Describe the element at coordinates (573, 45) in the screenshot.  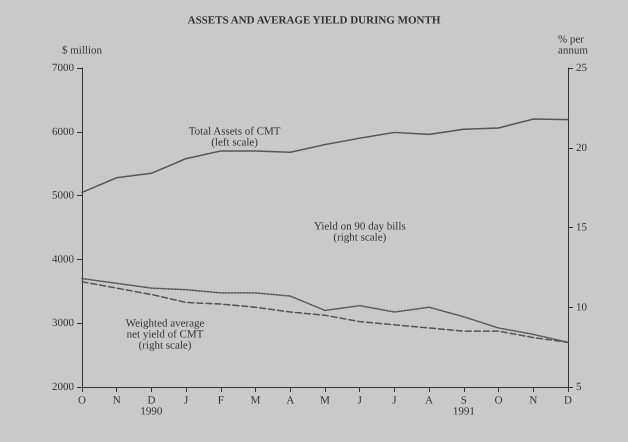
I see `y2-axis-title: % per annum` at that location.